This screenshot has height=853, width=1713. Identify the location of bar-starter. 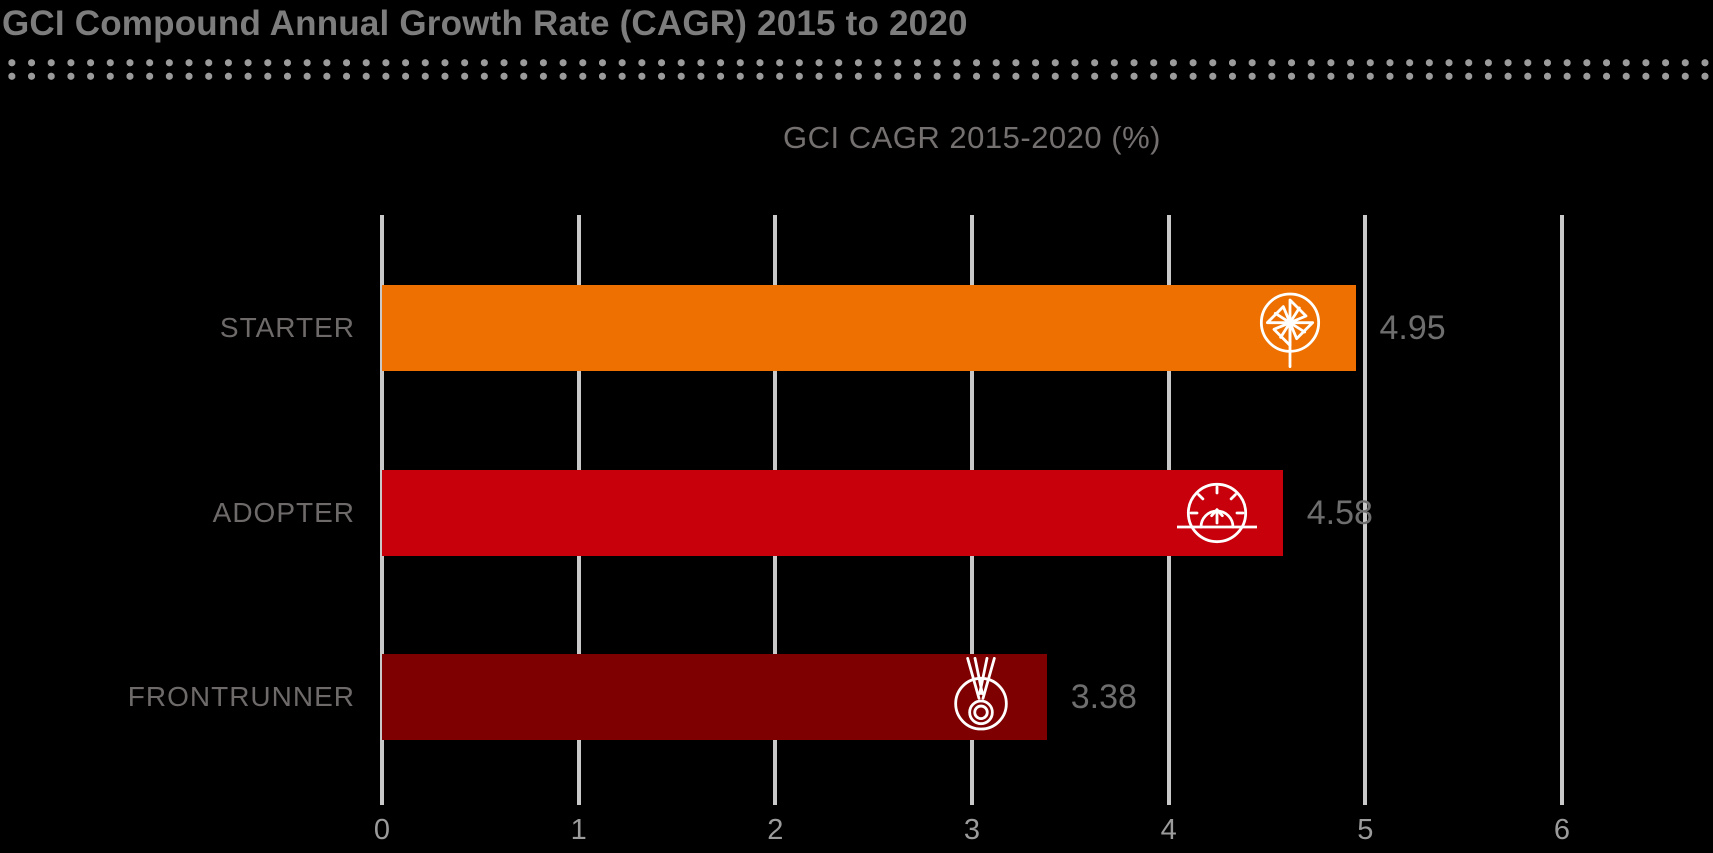
(869, 328).